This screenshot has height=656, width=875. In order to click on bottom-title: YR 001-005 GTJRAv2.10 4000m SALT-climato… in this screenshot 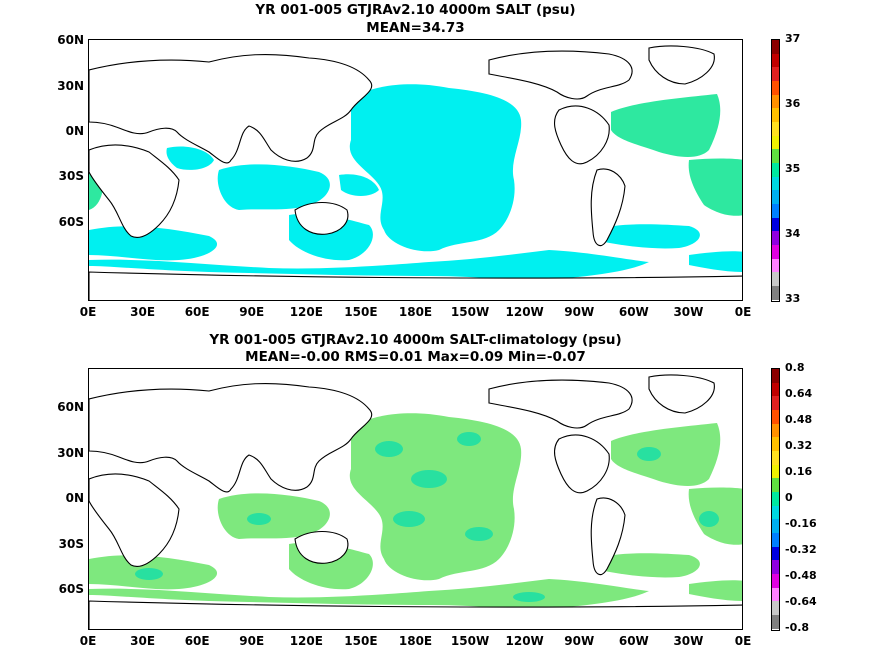, I will do `click(415, 340)`.